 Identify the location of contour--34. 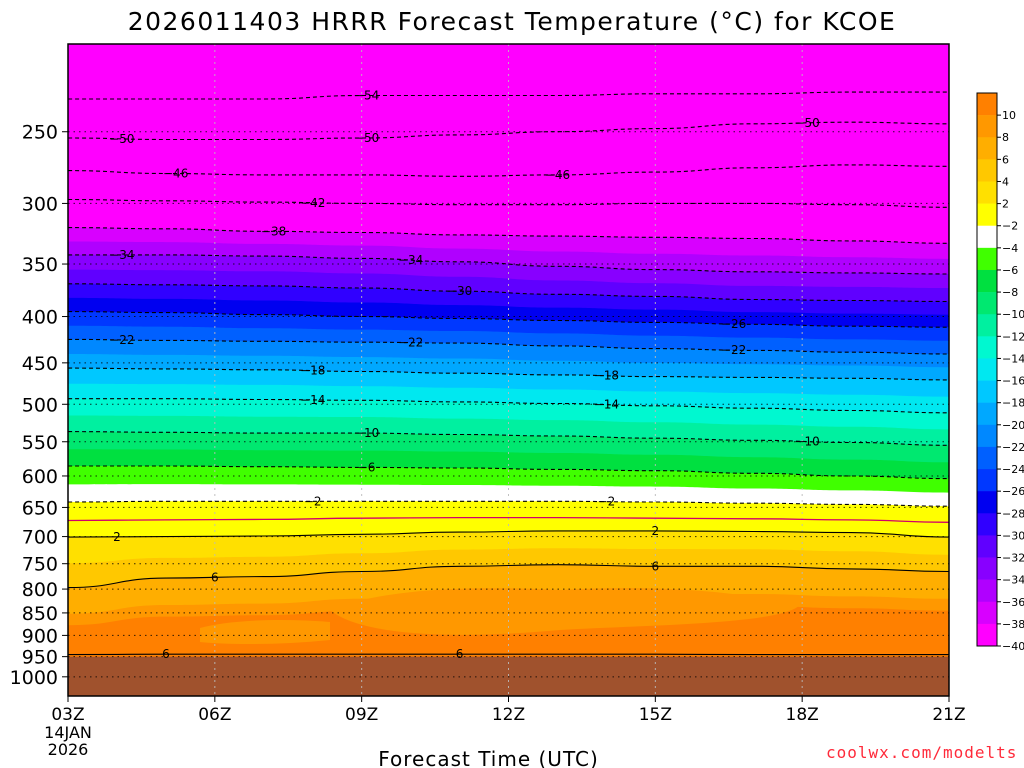
(509, 264).